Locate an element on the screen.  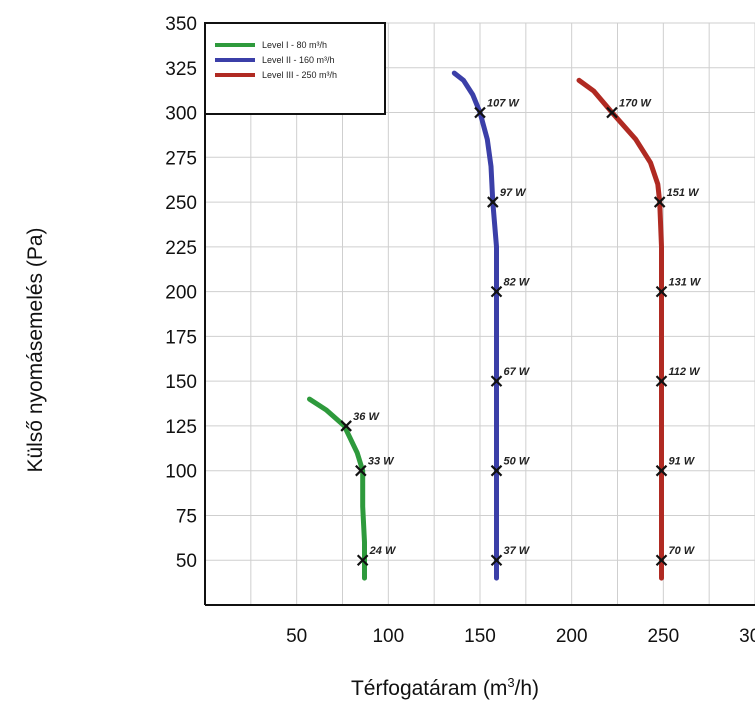
y-tick-labels: 50 75 100 125 150 175 200 225 250 275 300 325 350 is located at coordinates (181, 293).